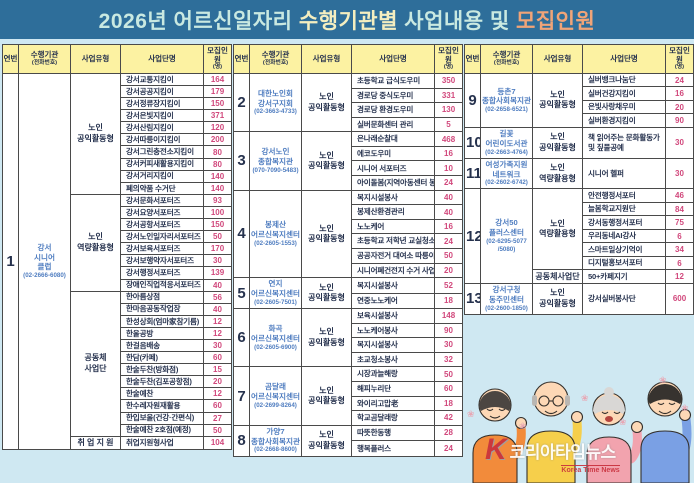  I want to click on title-part-3: 사업내용 및, so click(460, 21).